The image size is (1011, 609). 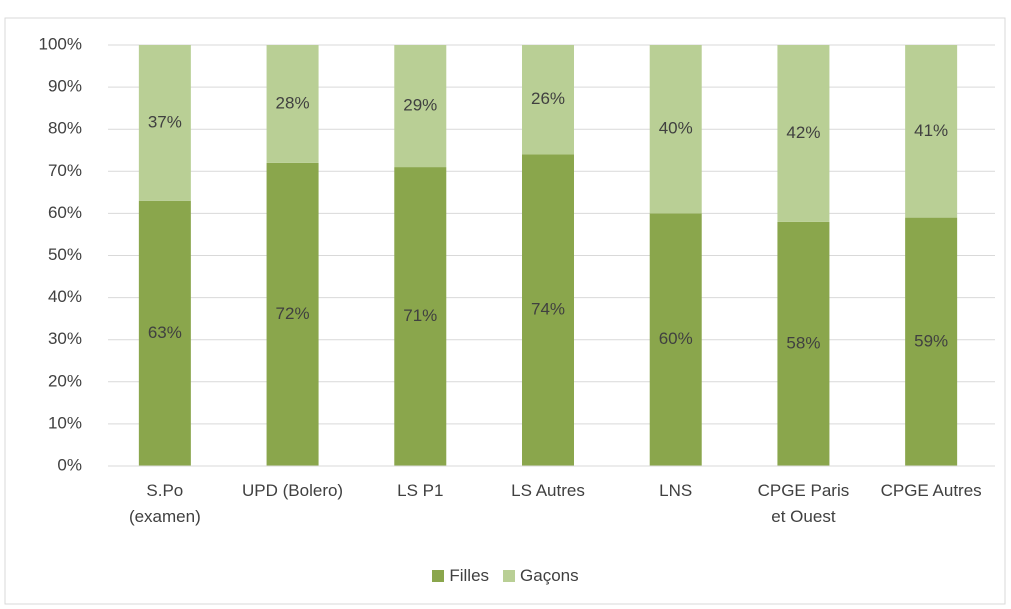 I want to click on legend-label: Gaçons, so click(x=549, y=575).